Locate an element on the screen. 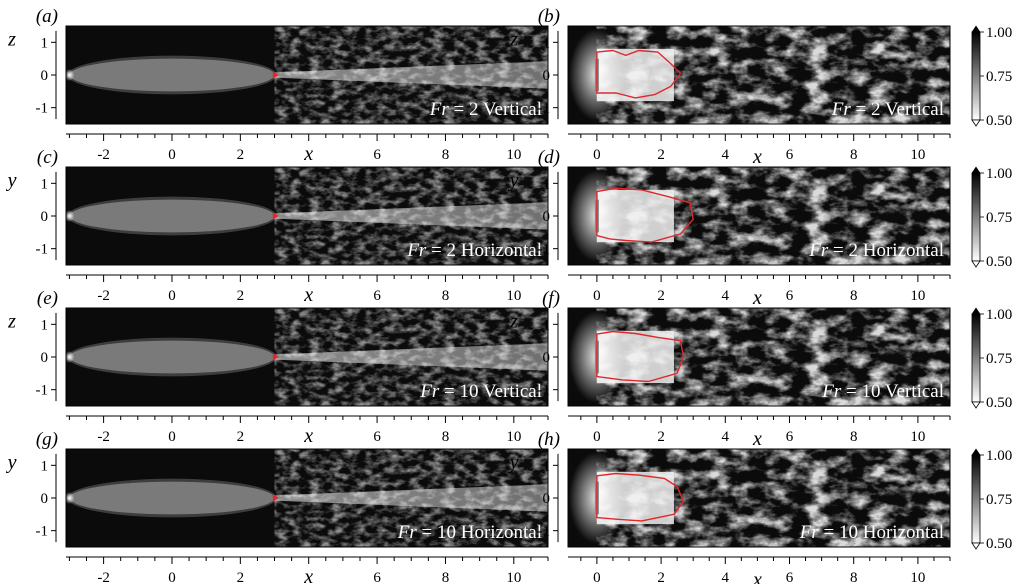 The height and width of the screenshot is (584, 1035). panel-c: Fr = 2 Horizontal(c)10-1y-2 0 2 x 6 8 10 is located at coordinates (277, 226).